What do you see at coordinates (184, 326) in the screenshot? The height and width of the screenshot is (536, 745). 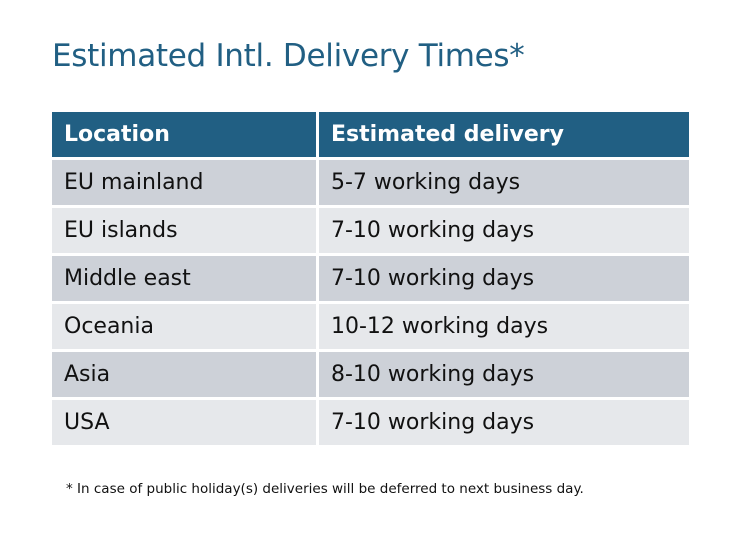 I see `cell-location: Oceania` at bounding box center [184, 326].